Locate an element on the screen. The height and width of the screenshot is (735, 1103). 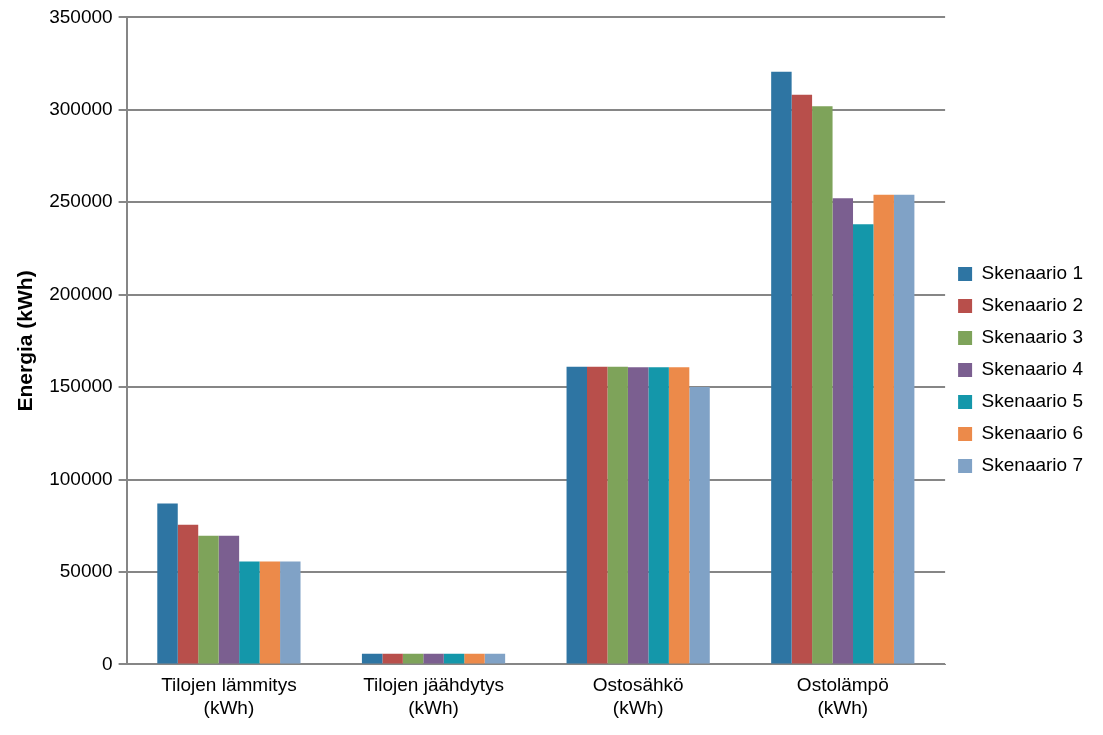
x-tick-label: Ostolämpö (kWh) is located at coordinates (842, 696).